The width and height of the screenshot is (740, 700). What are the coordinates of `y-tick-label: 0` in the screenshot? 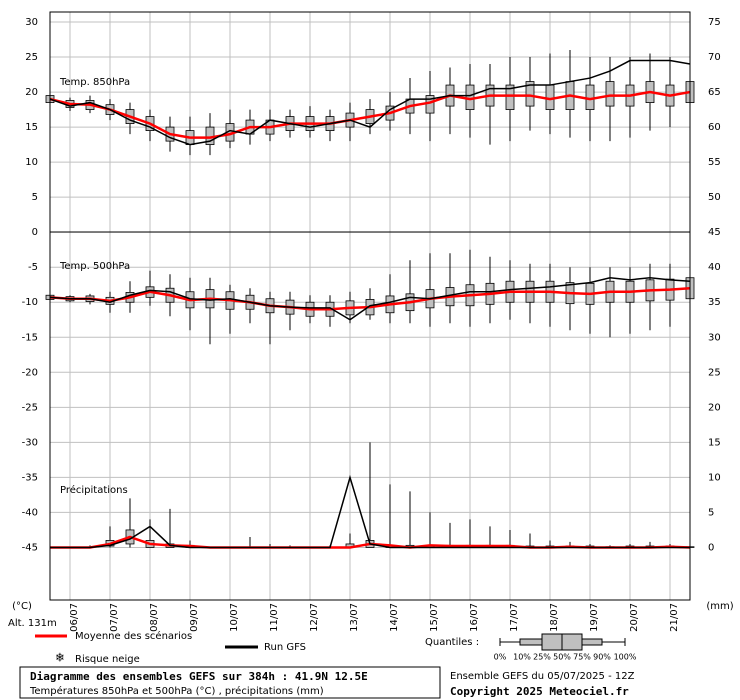 It's located at (35, 232).